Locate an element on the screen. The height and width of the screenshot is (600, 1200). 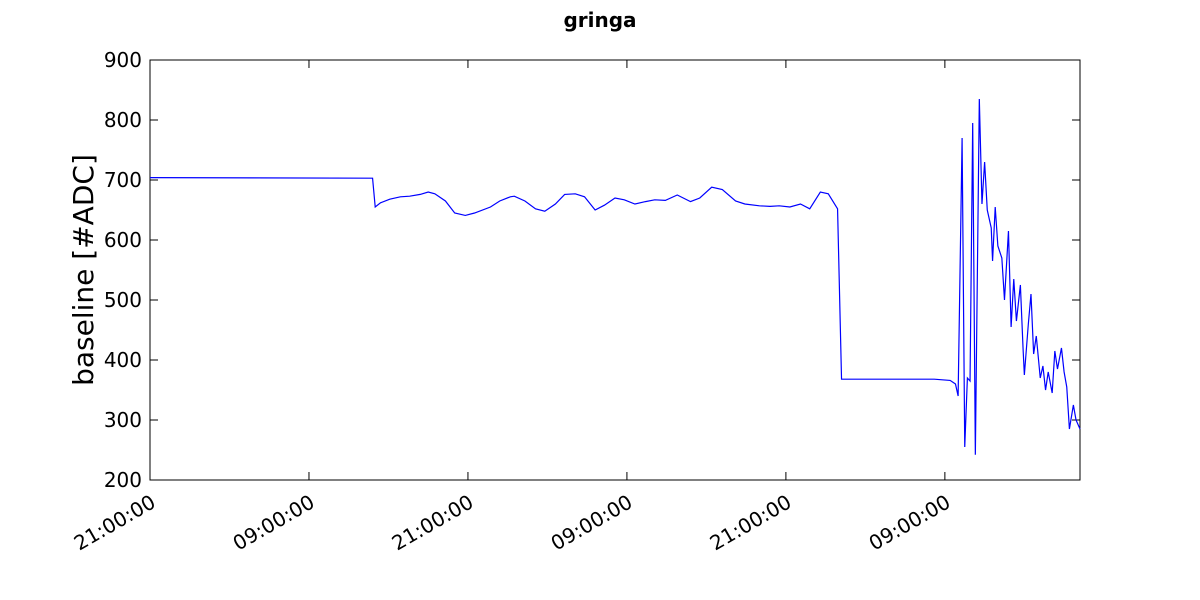
y-tick-label: 300 is located at coordinates (123, 420).